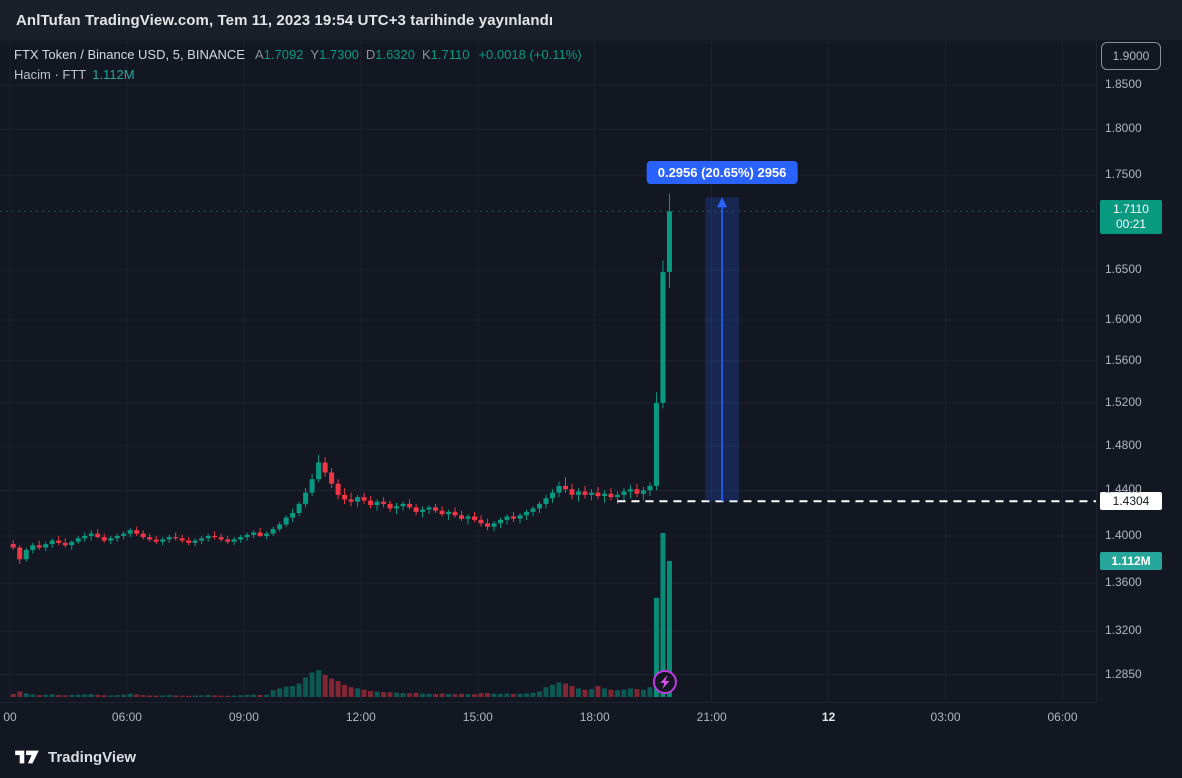  Describe the element at coordinates (1131, 224) in the screenshot. I see `bar-countdown: 00:21` at that location.